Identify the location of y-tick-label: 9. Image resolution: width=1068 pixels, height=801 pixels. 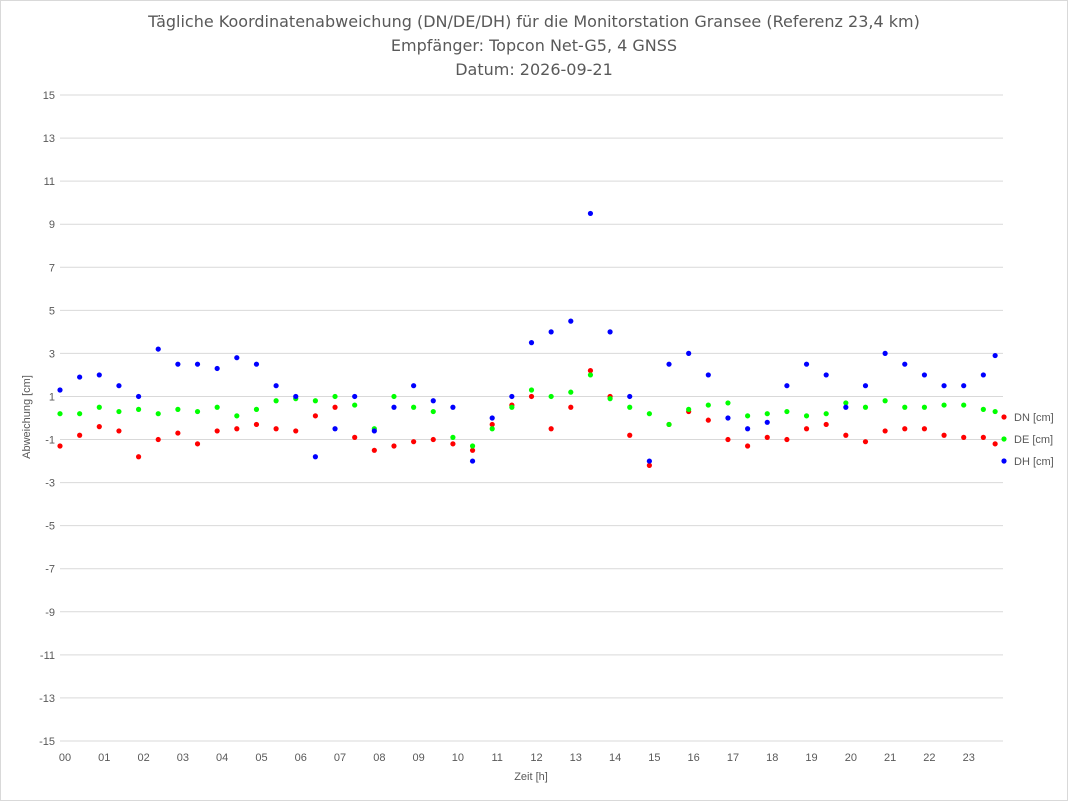
(52, 225).